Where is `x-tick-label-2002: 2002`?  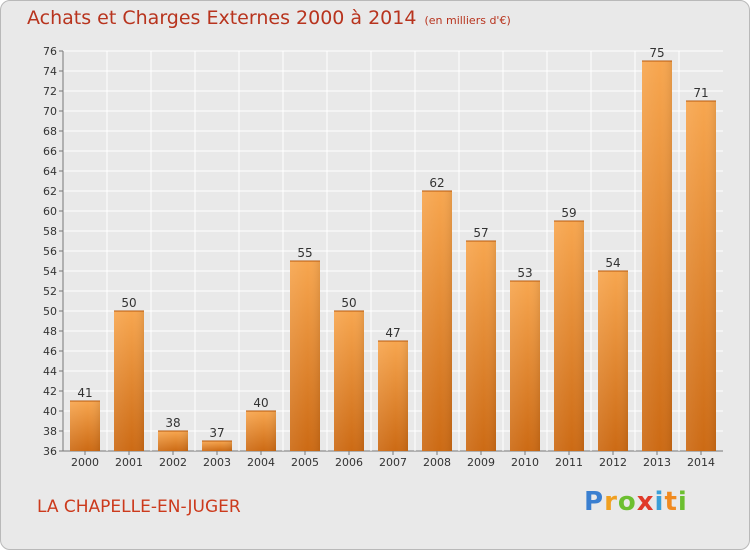 x-tick-label-2002: 2002 is located at coordinates (173, 462).